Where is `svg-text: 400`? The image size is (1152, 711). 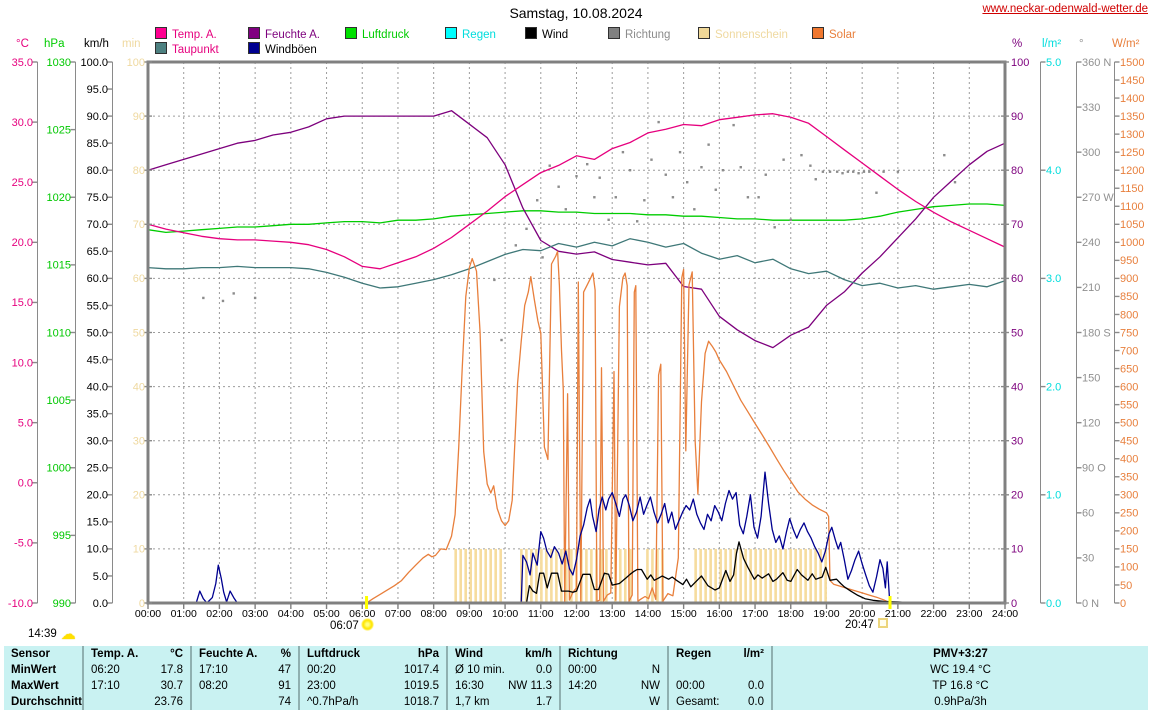
svg-text: 400 is located at coordinates (1129, 460).